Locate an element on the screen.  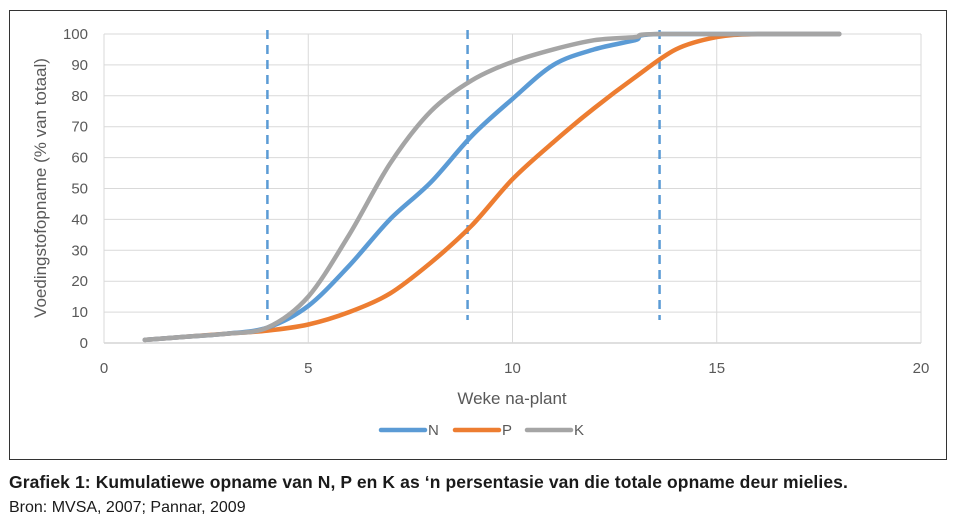
y-tick-label: 100 is located at coordinates (75, 34).